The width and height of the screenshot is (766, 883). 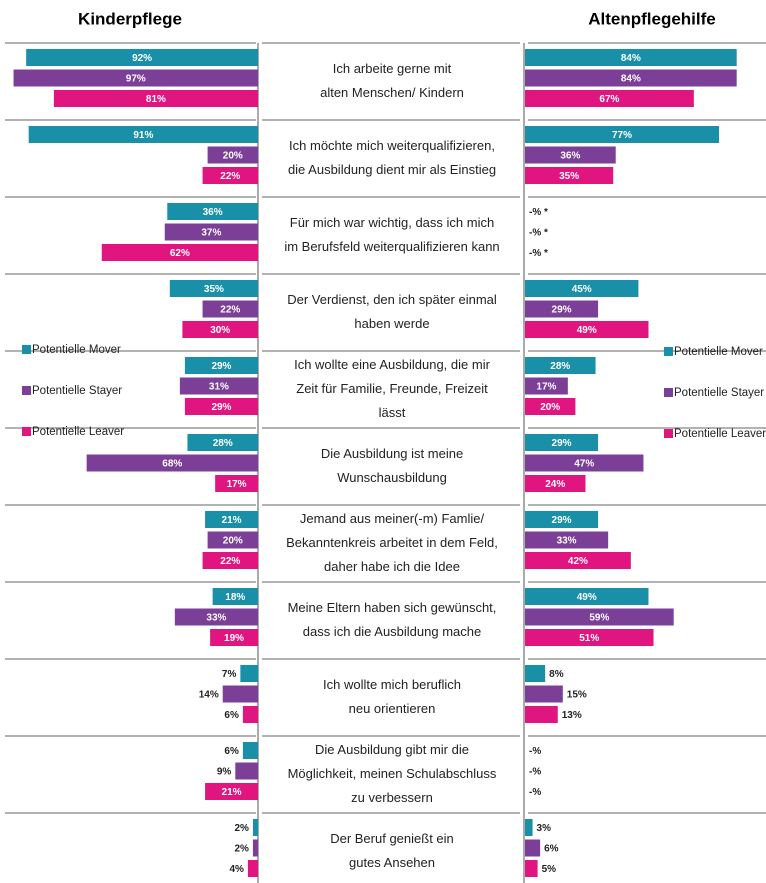 I want to click on value-label: 31%, so click(x=219, y=387).